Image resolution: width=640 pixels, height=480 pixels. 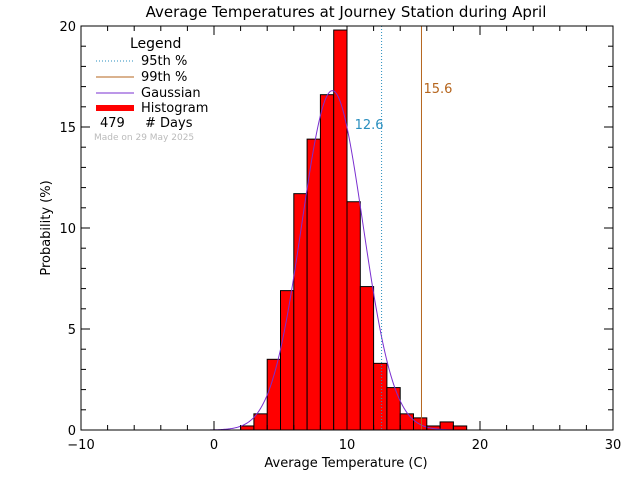 I want to click on legend-label-histogram: Histogram, so click(x=174, y=108).